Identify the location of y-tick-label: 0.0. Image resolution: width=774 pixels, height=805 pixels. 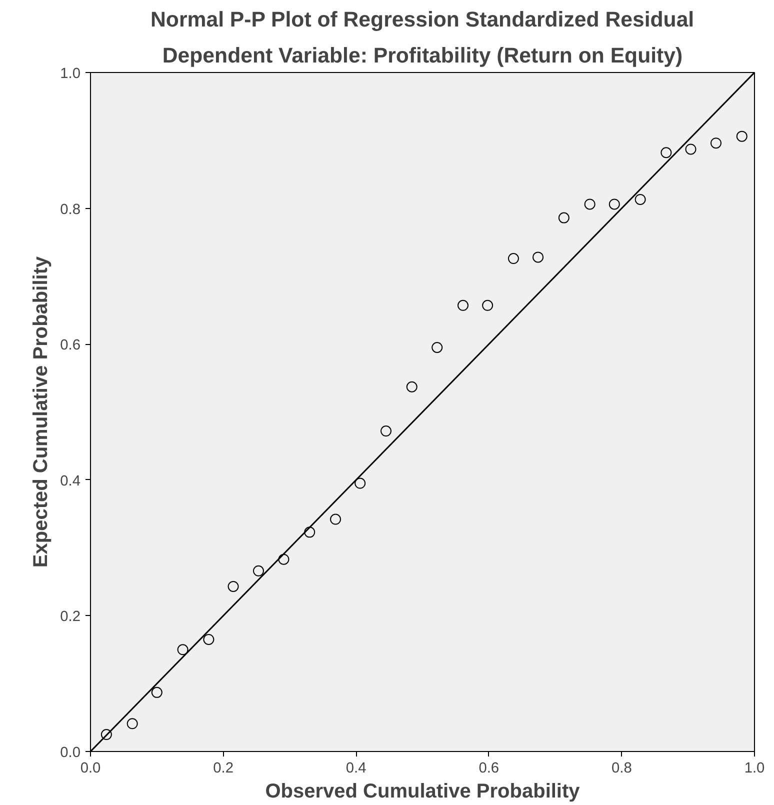
(70, 753).